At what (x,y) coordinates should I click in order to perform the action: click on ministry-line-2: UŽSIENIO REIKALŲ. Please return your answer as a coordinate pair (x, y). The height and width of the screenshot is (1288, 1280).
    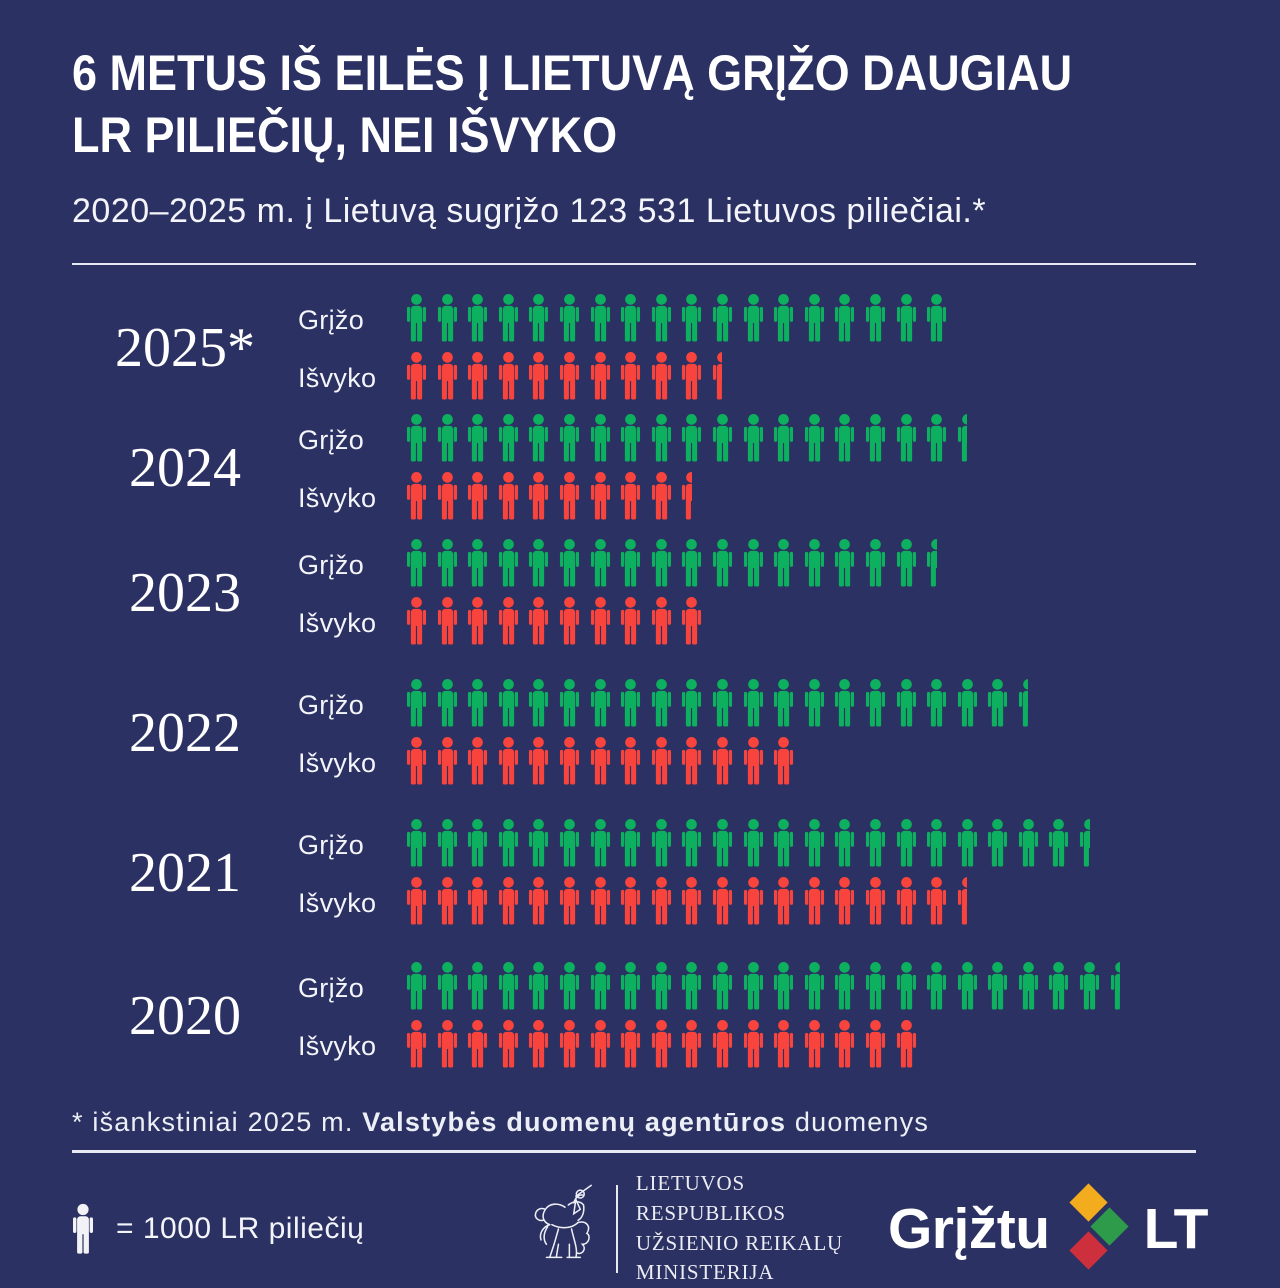
    Looking at the image, I should click on (739, 1242).